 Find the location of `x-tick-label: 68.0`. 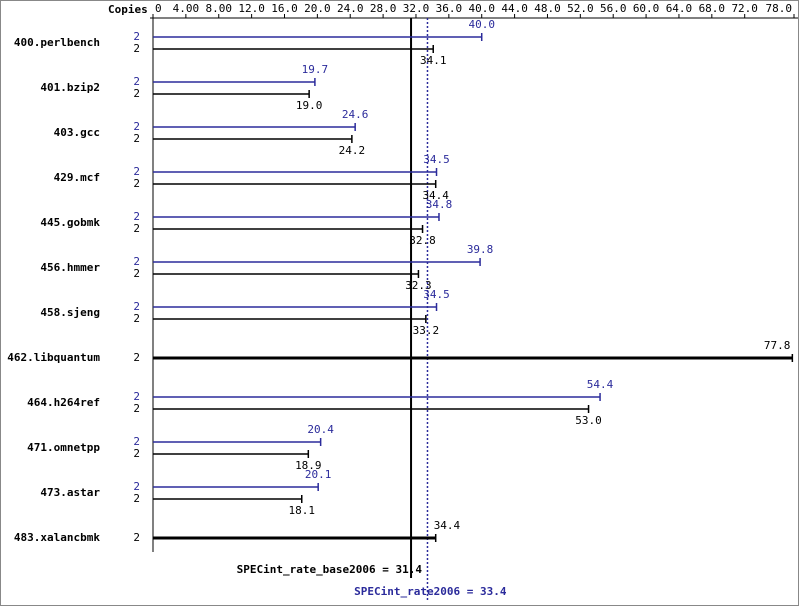

x-tick-label: 68.0 is located at coordinates (712, 8).